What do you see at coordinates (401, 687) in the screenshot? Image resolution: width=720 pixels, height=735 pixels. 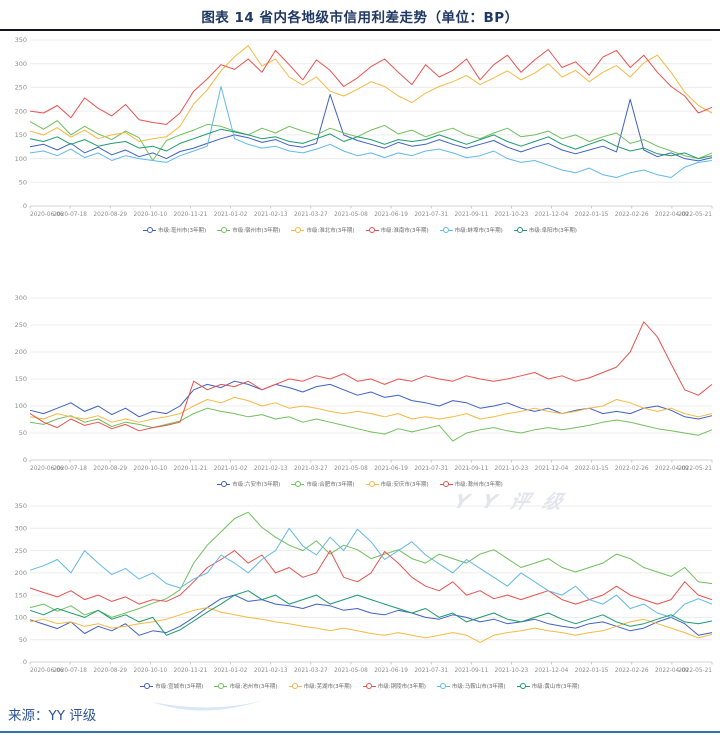 I see `legend-label: 市级:铜陵市(3年期)` at bounding box center [401, 687].